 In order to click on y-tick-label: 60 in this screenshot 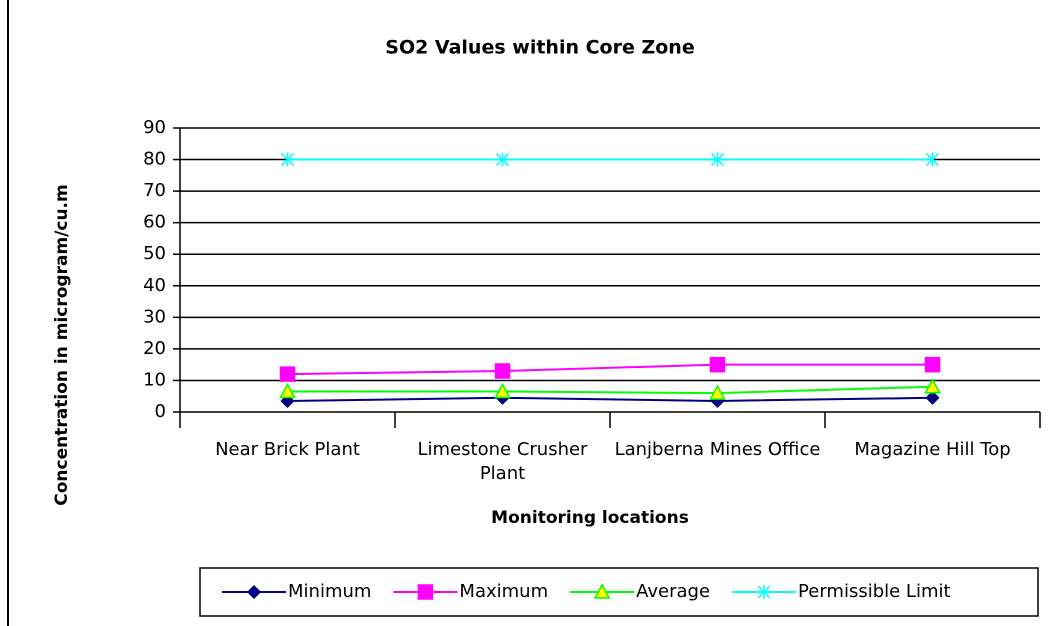, I will do `click(154, 222)`.